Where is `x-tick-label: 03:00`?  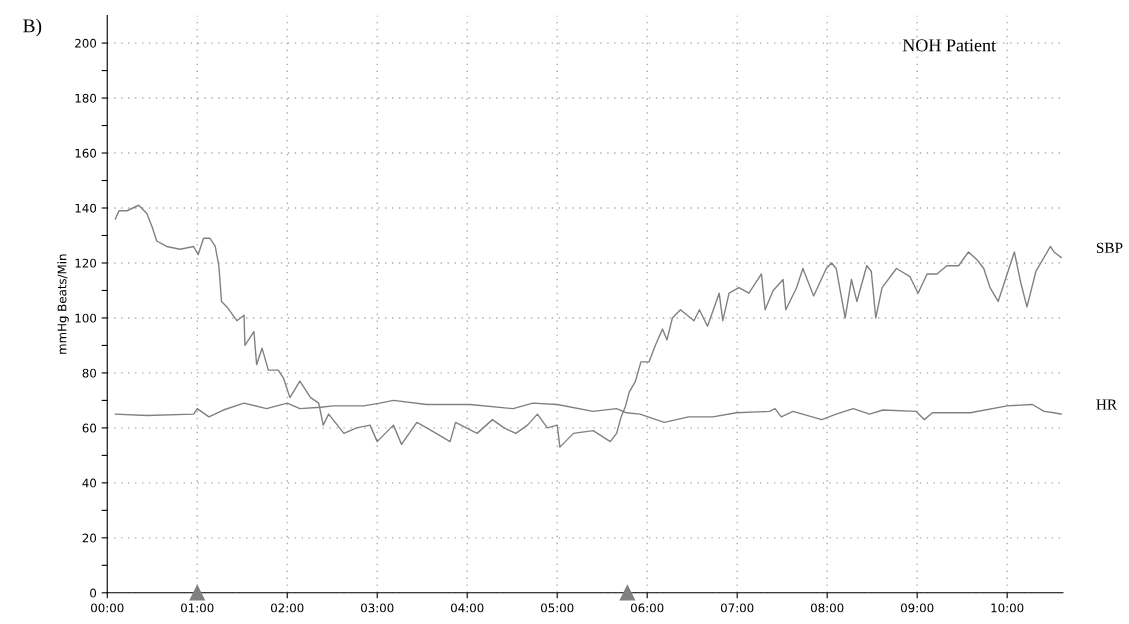
x-tick-label: 03:00 is located at coordinates (377, 608).